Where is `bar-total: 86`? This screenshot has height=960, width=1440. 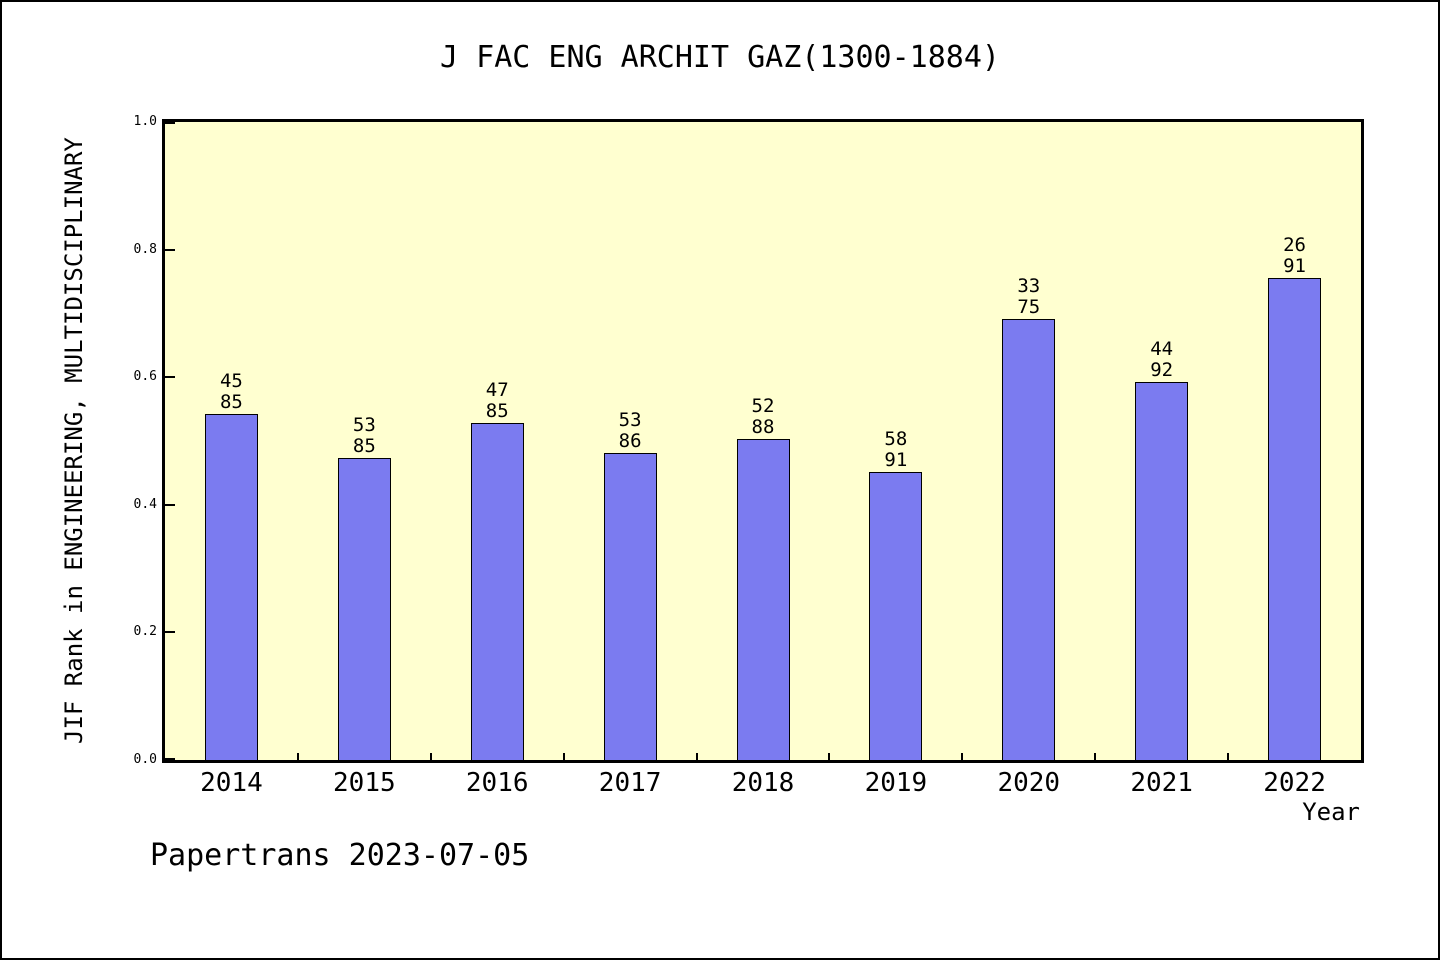 bar-total: 86 is located at coordinates (630, 441).